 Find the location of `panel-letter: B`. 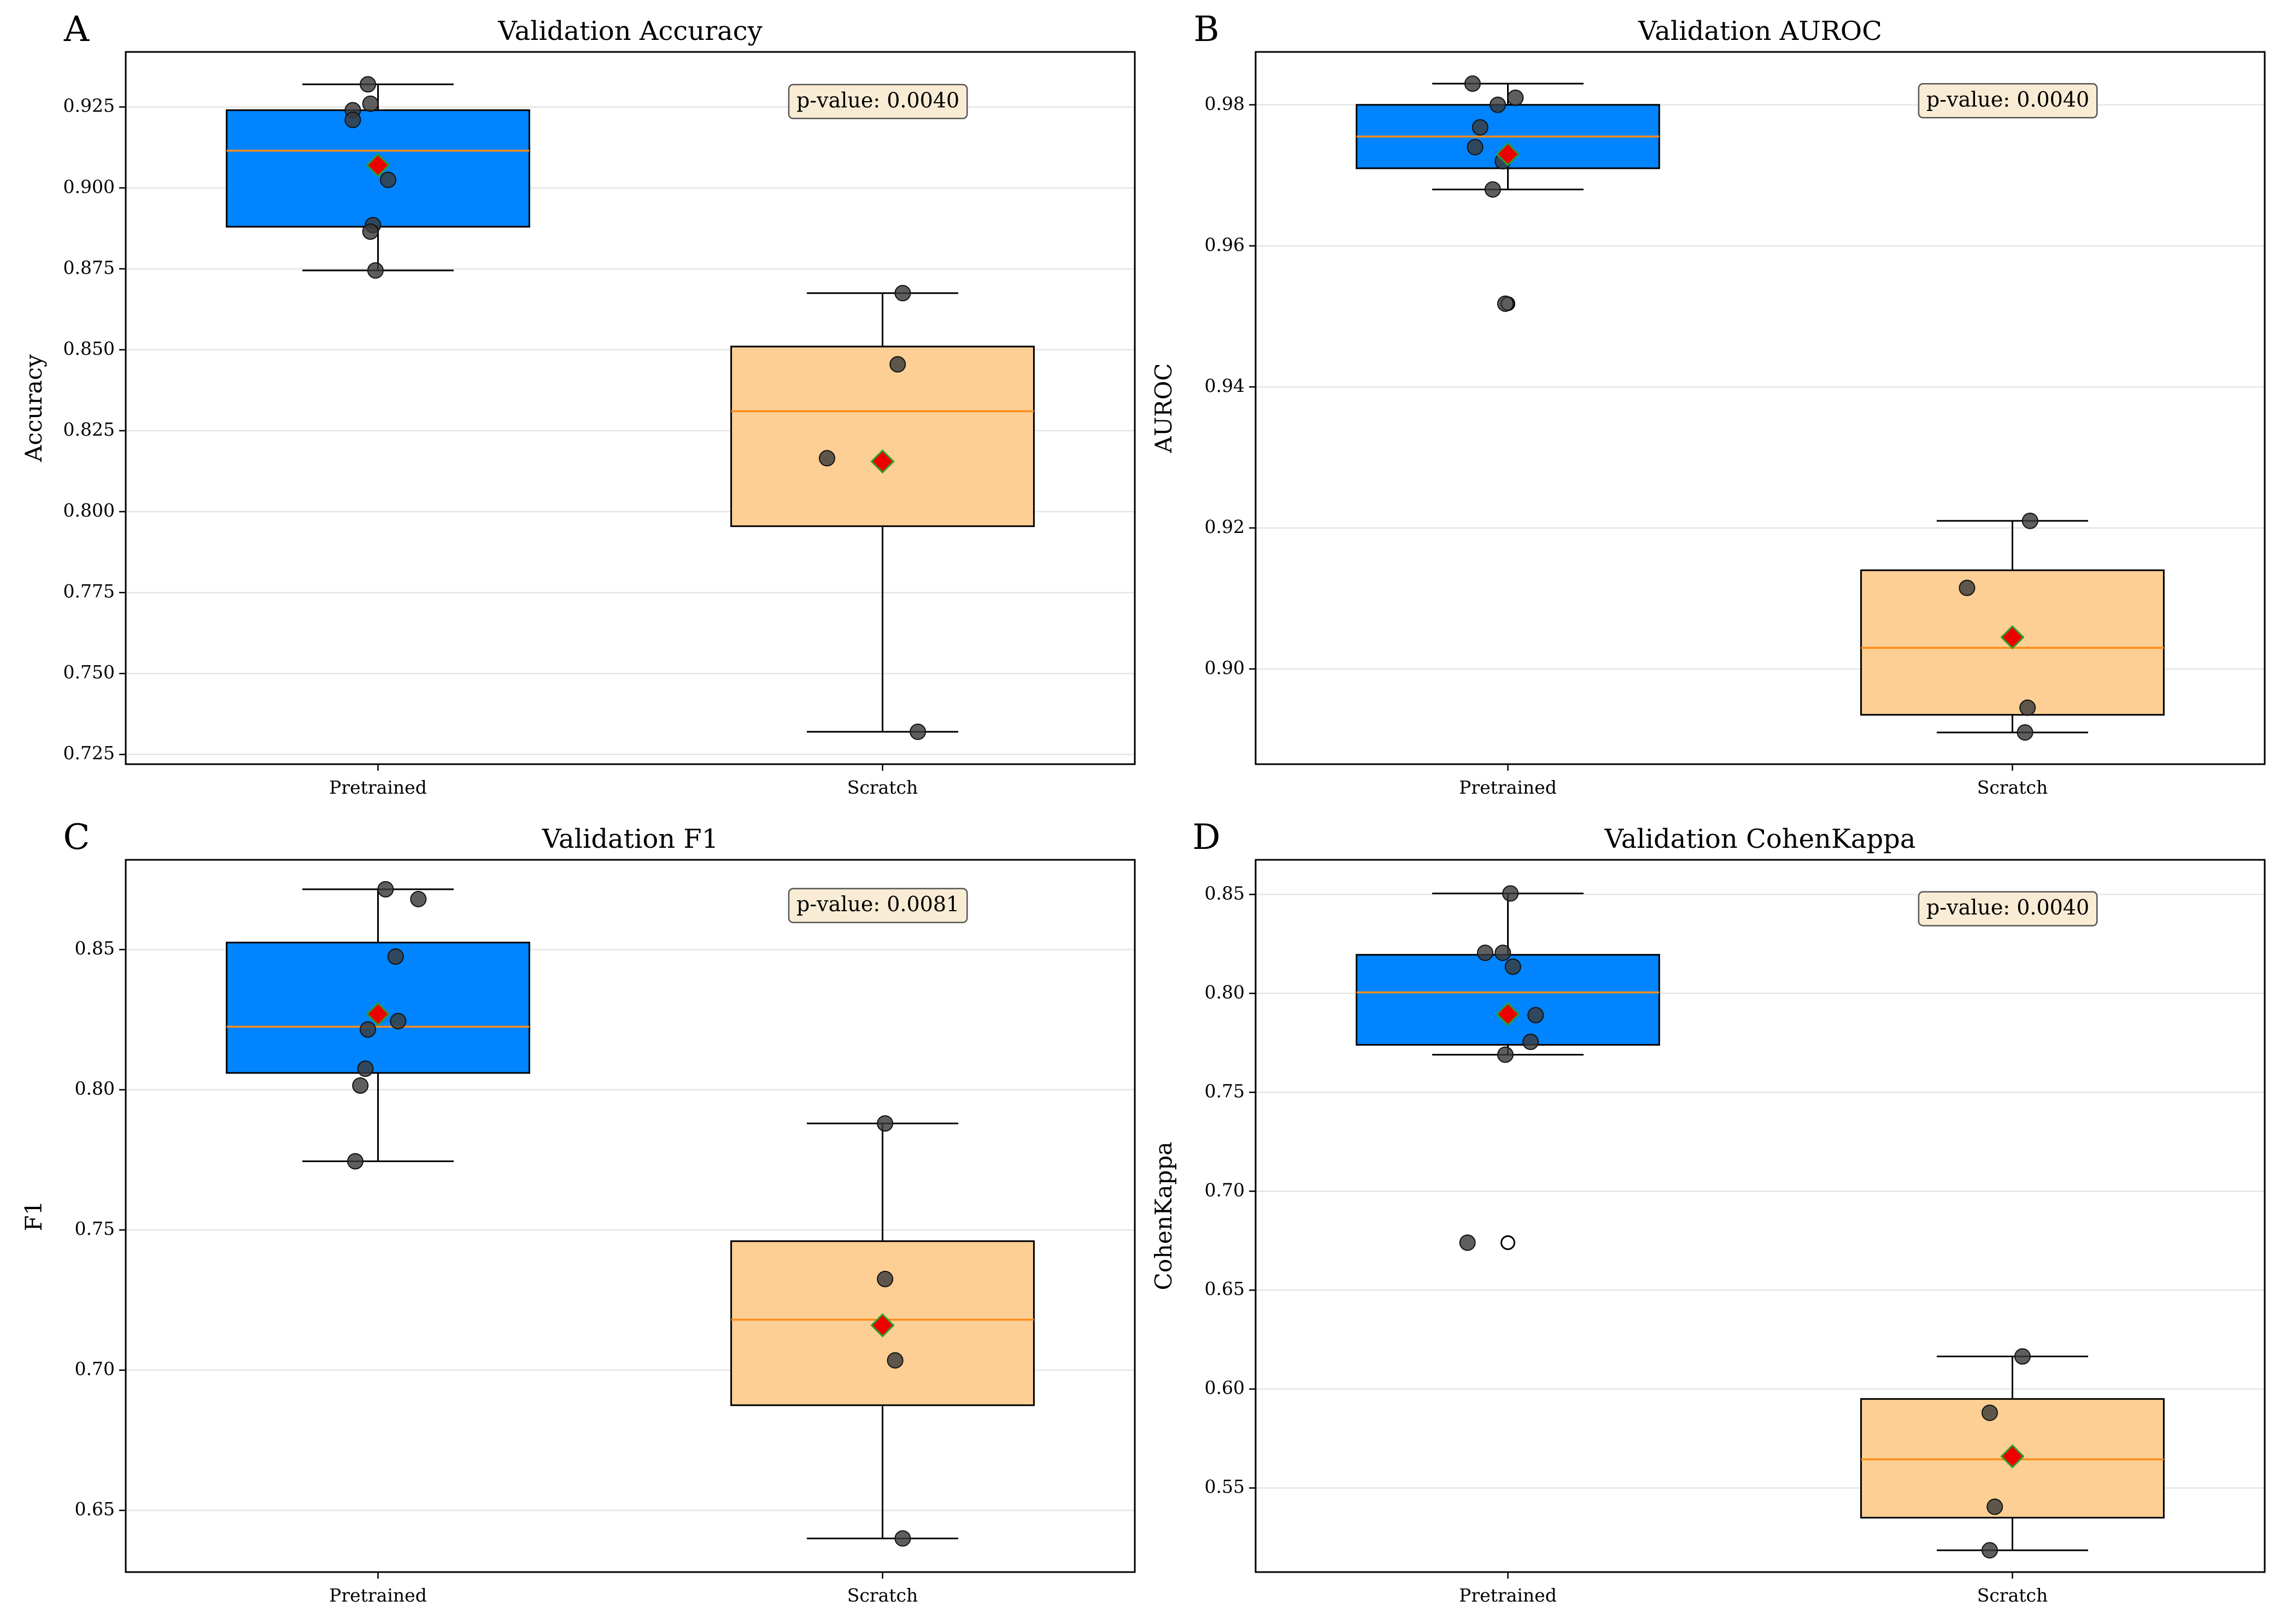

panel-letter: B is located at coordinates (1206, 29).